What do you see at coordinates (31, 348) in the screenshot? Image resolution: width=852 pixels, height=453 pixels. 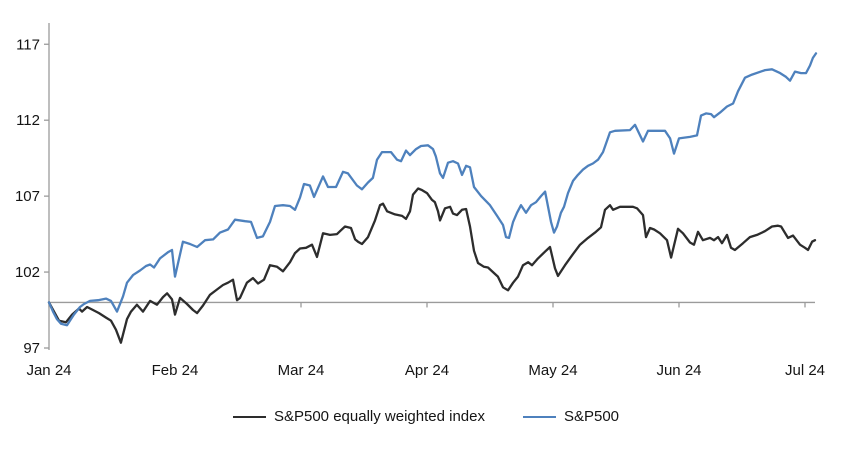 I see `y-tick-label: 97` at bounding box center [31, 348].